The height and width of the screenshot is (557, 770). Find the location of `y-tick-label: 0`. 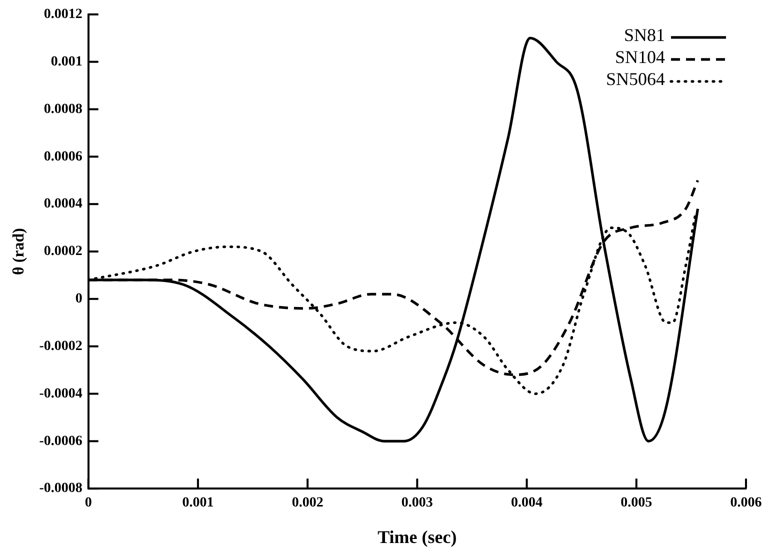

y-tick-label: 0 is located at coordinates (78, 299).